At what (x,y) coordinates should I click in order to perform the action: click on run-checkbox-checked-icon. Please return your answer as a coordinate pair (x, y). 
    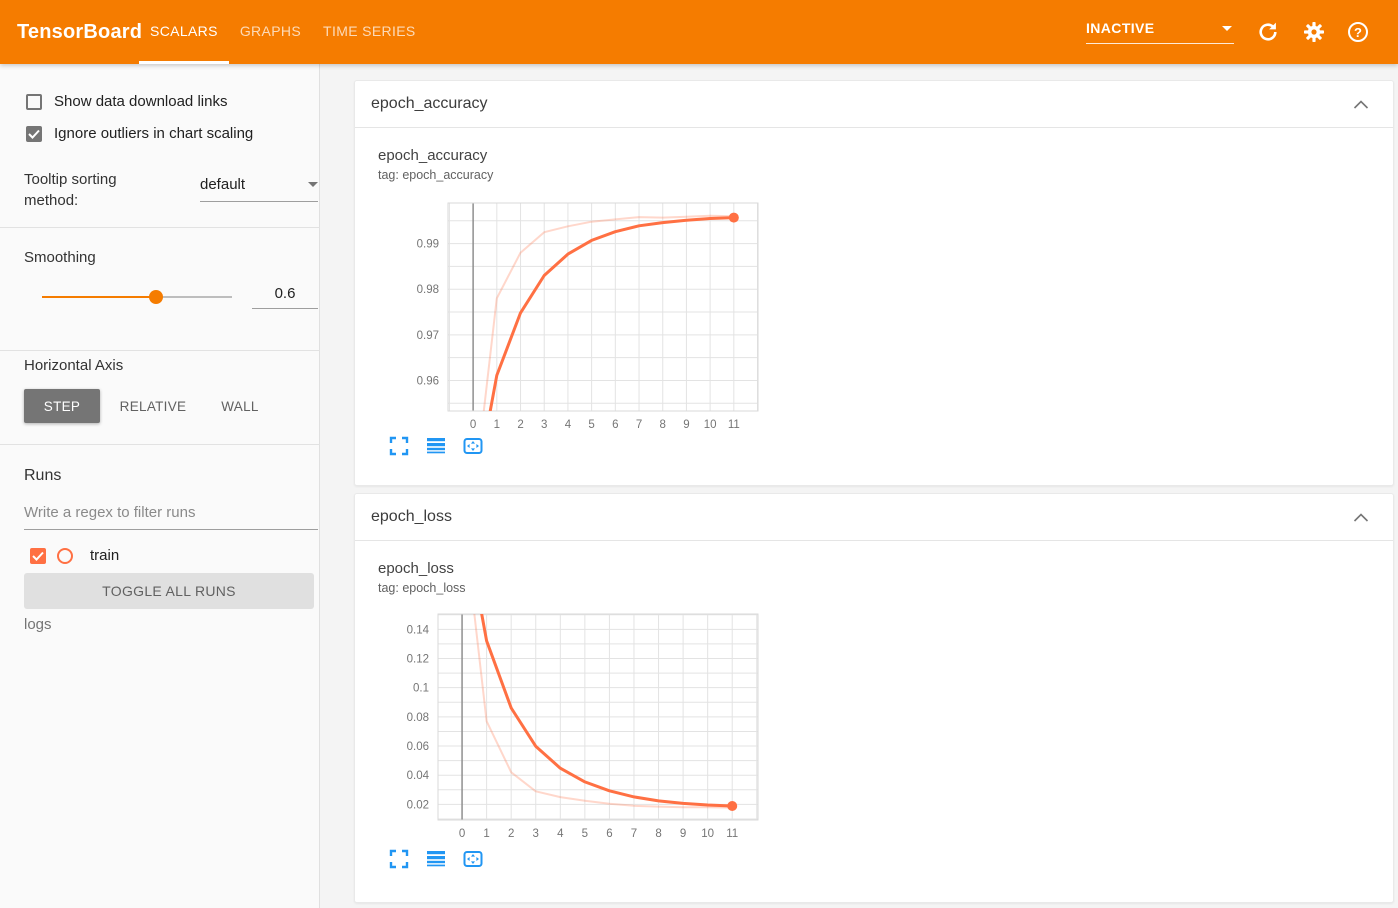
    Looking at the image, I should click on (38, 555).